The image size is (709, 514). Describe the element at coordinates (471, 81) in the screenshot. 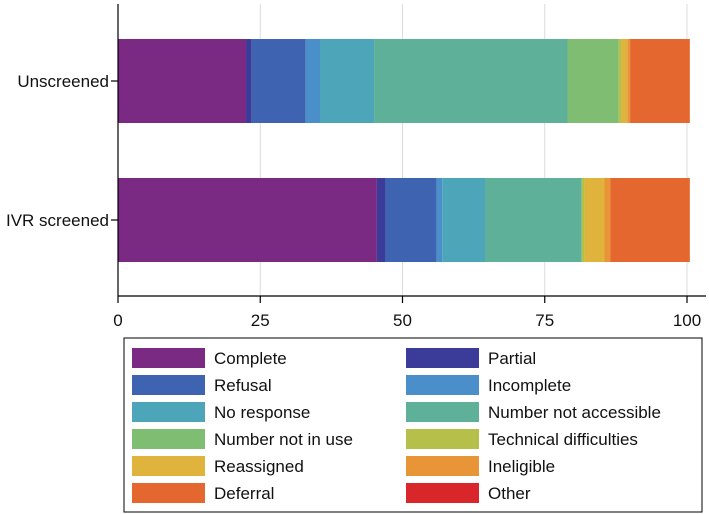

I see `bar-unscreened-number-not-accessible` at that location.